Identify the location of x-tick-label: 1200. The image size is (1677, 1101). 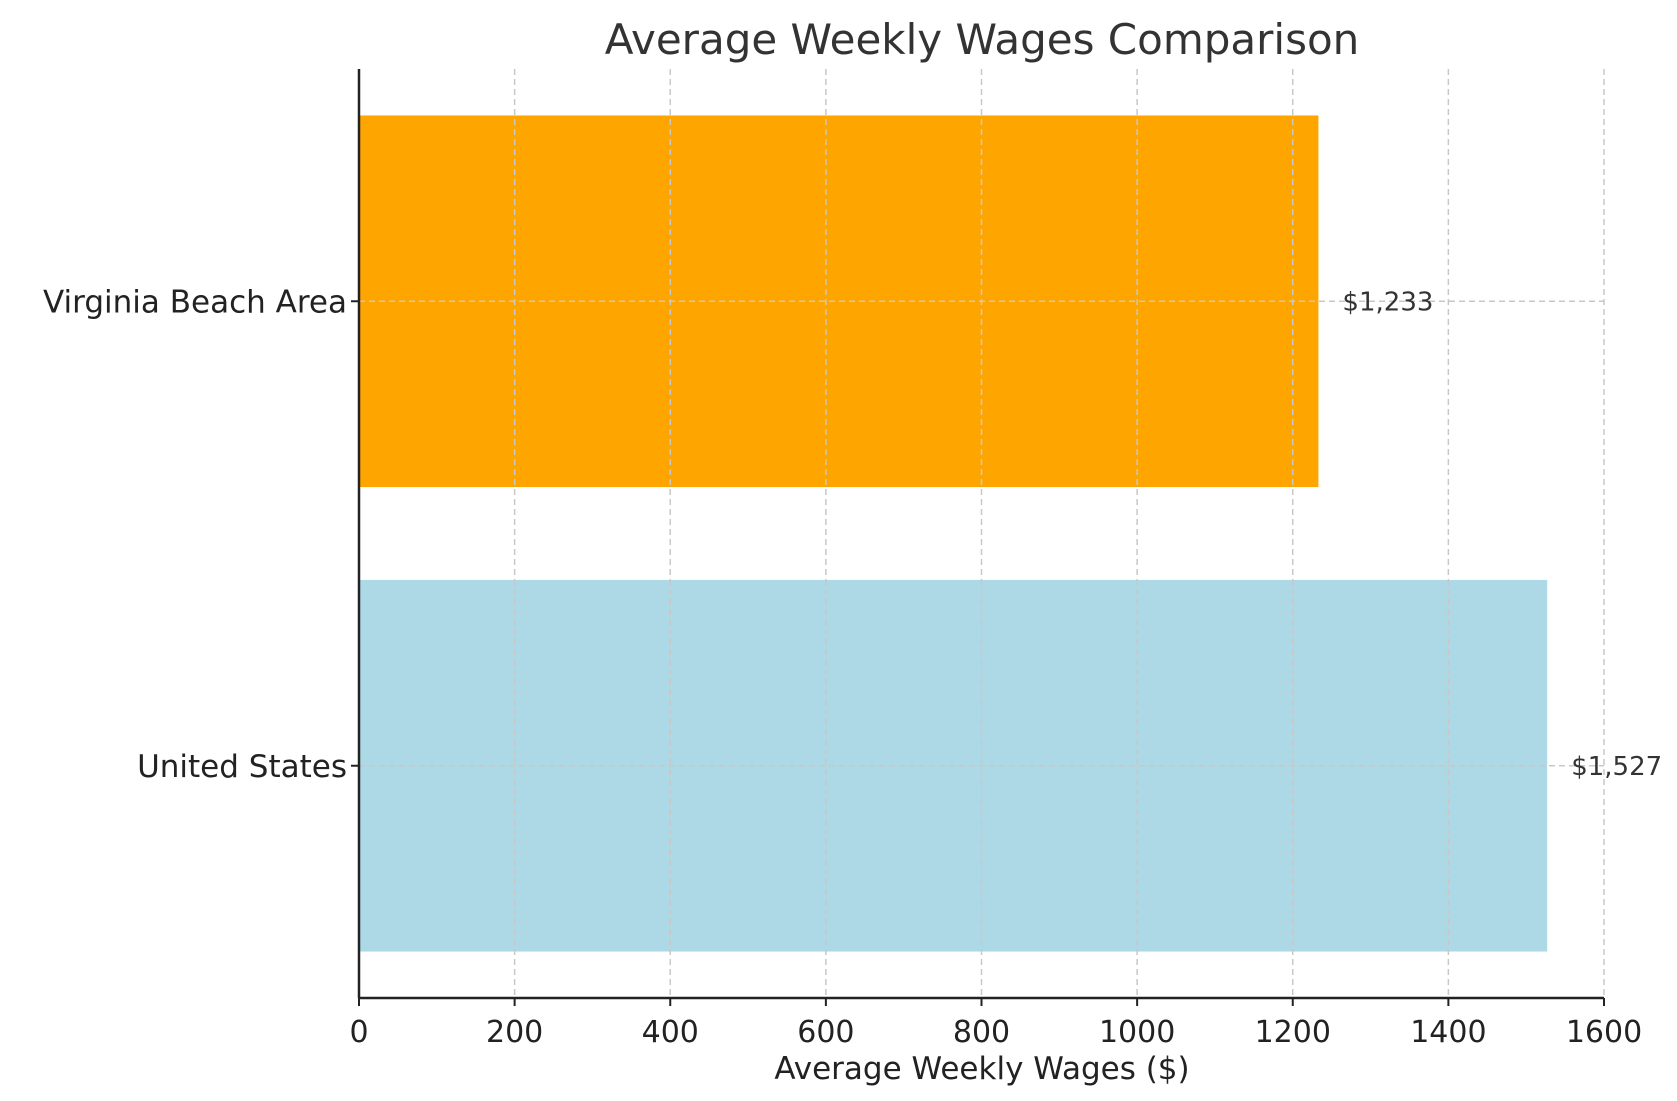
(1293, 1032).